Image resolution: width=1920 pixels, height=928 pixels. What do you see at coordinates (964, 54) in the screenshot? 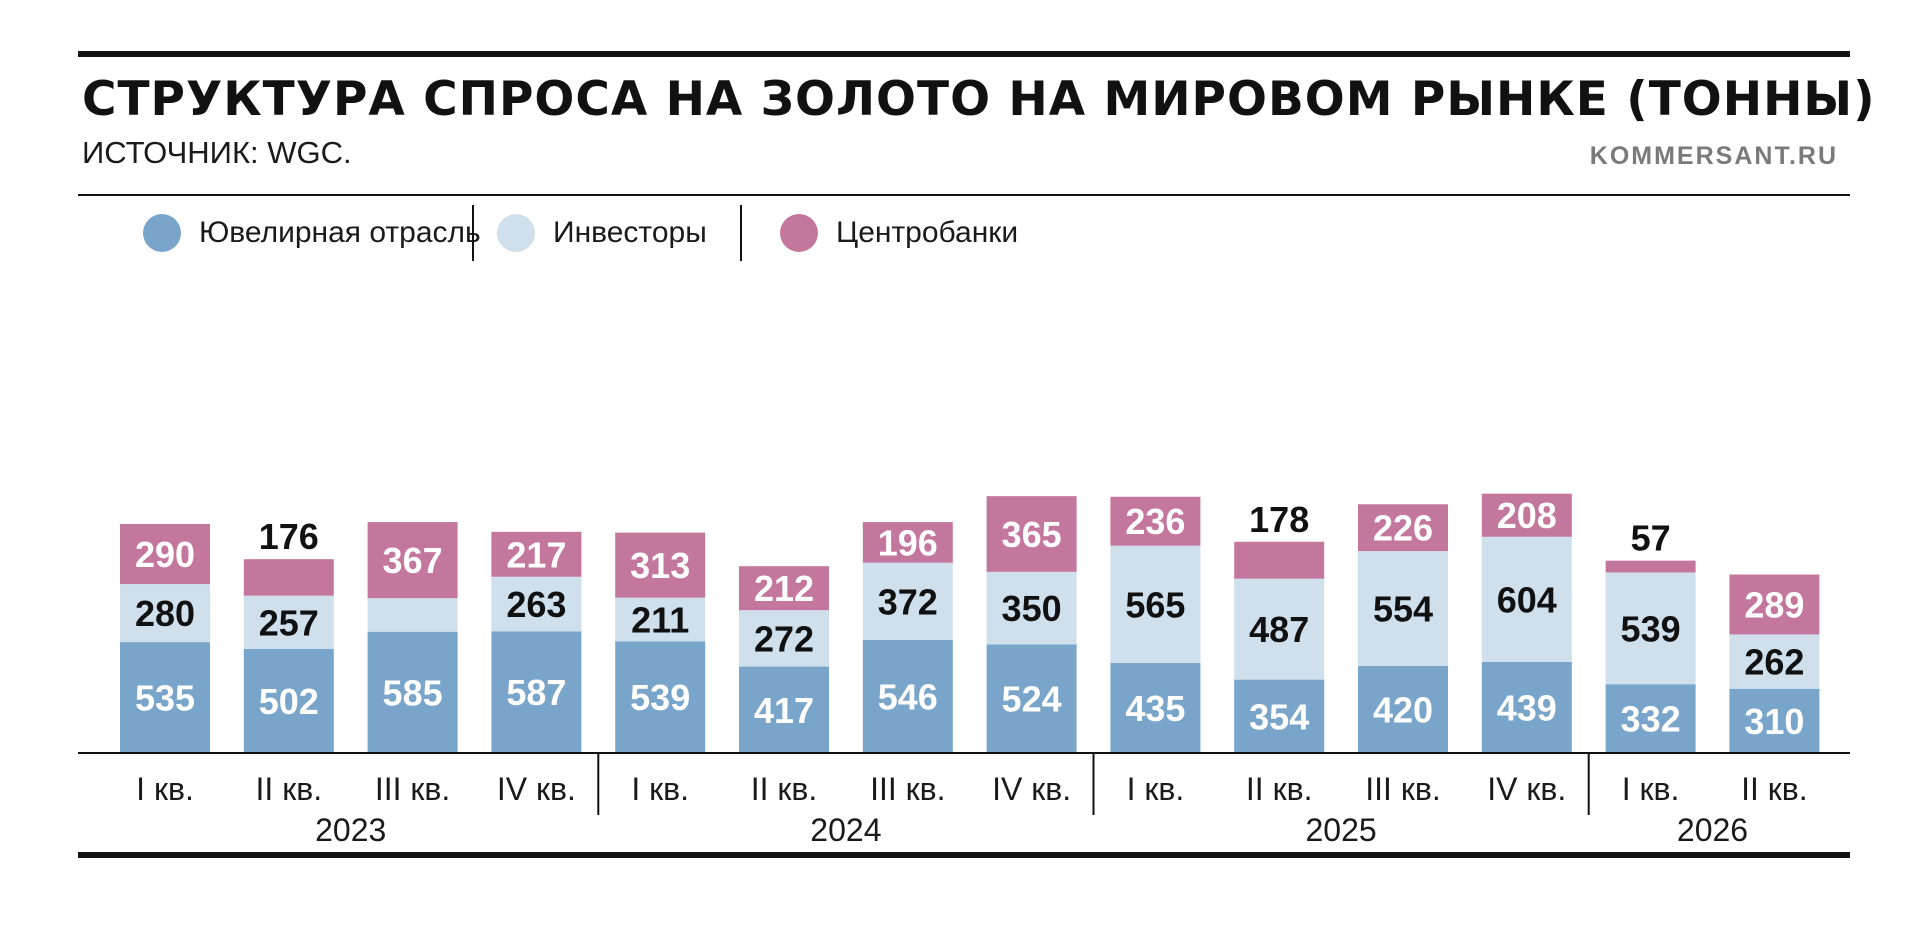
I see `top-rule` at bounding box center [964, 54].